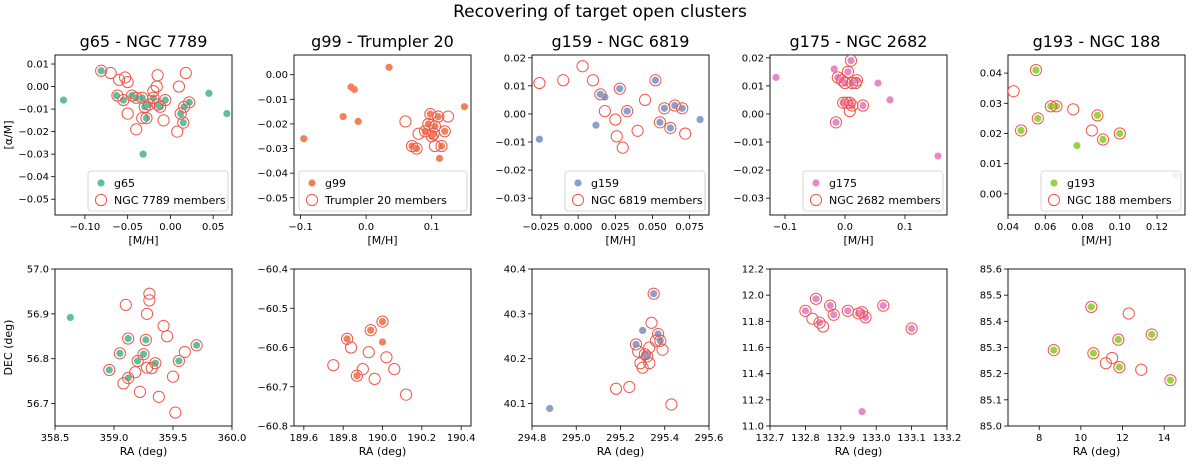 This screenshot has width=1200, height=468. What do you see at coordinates (515, 404) in the screenshot?
I see `y-tick-label: 40.1` at bounding box center [515, 404].